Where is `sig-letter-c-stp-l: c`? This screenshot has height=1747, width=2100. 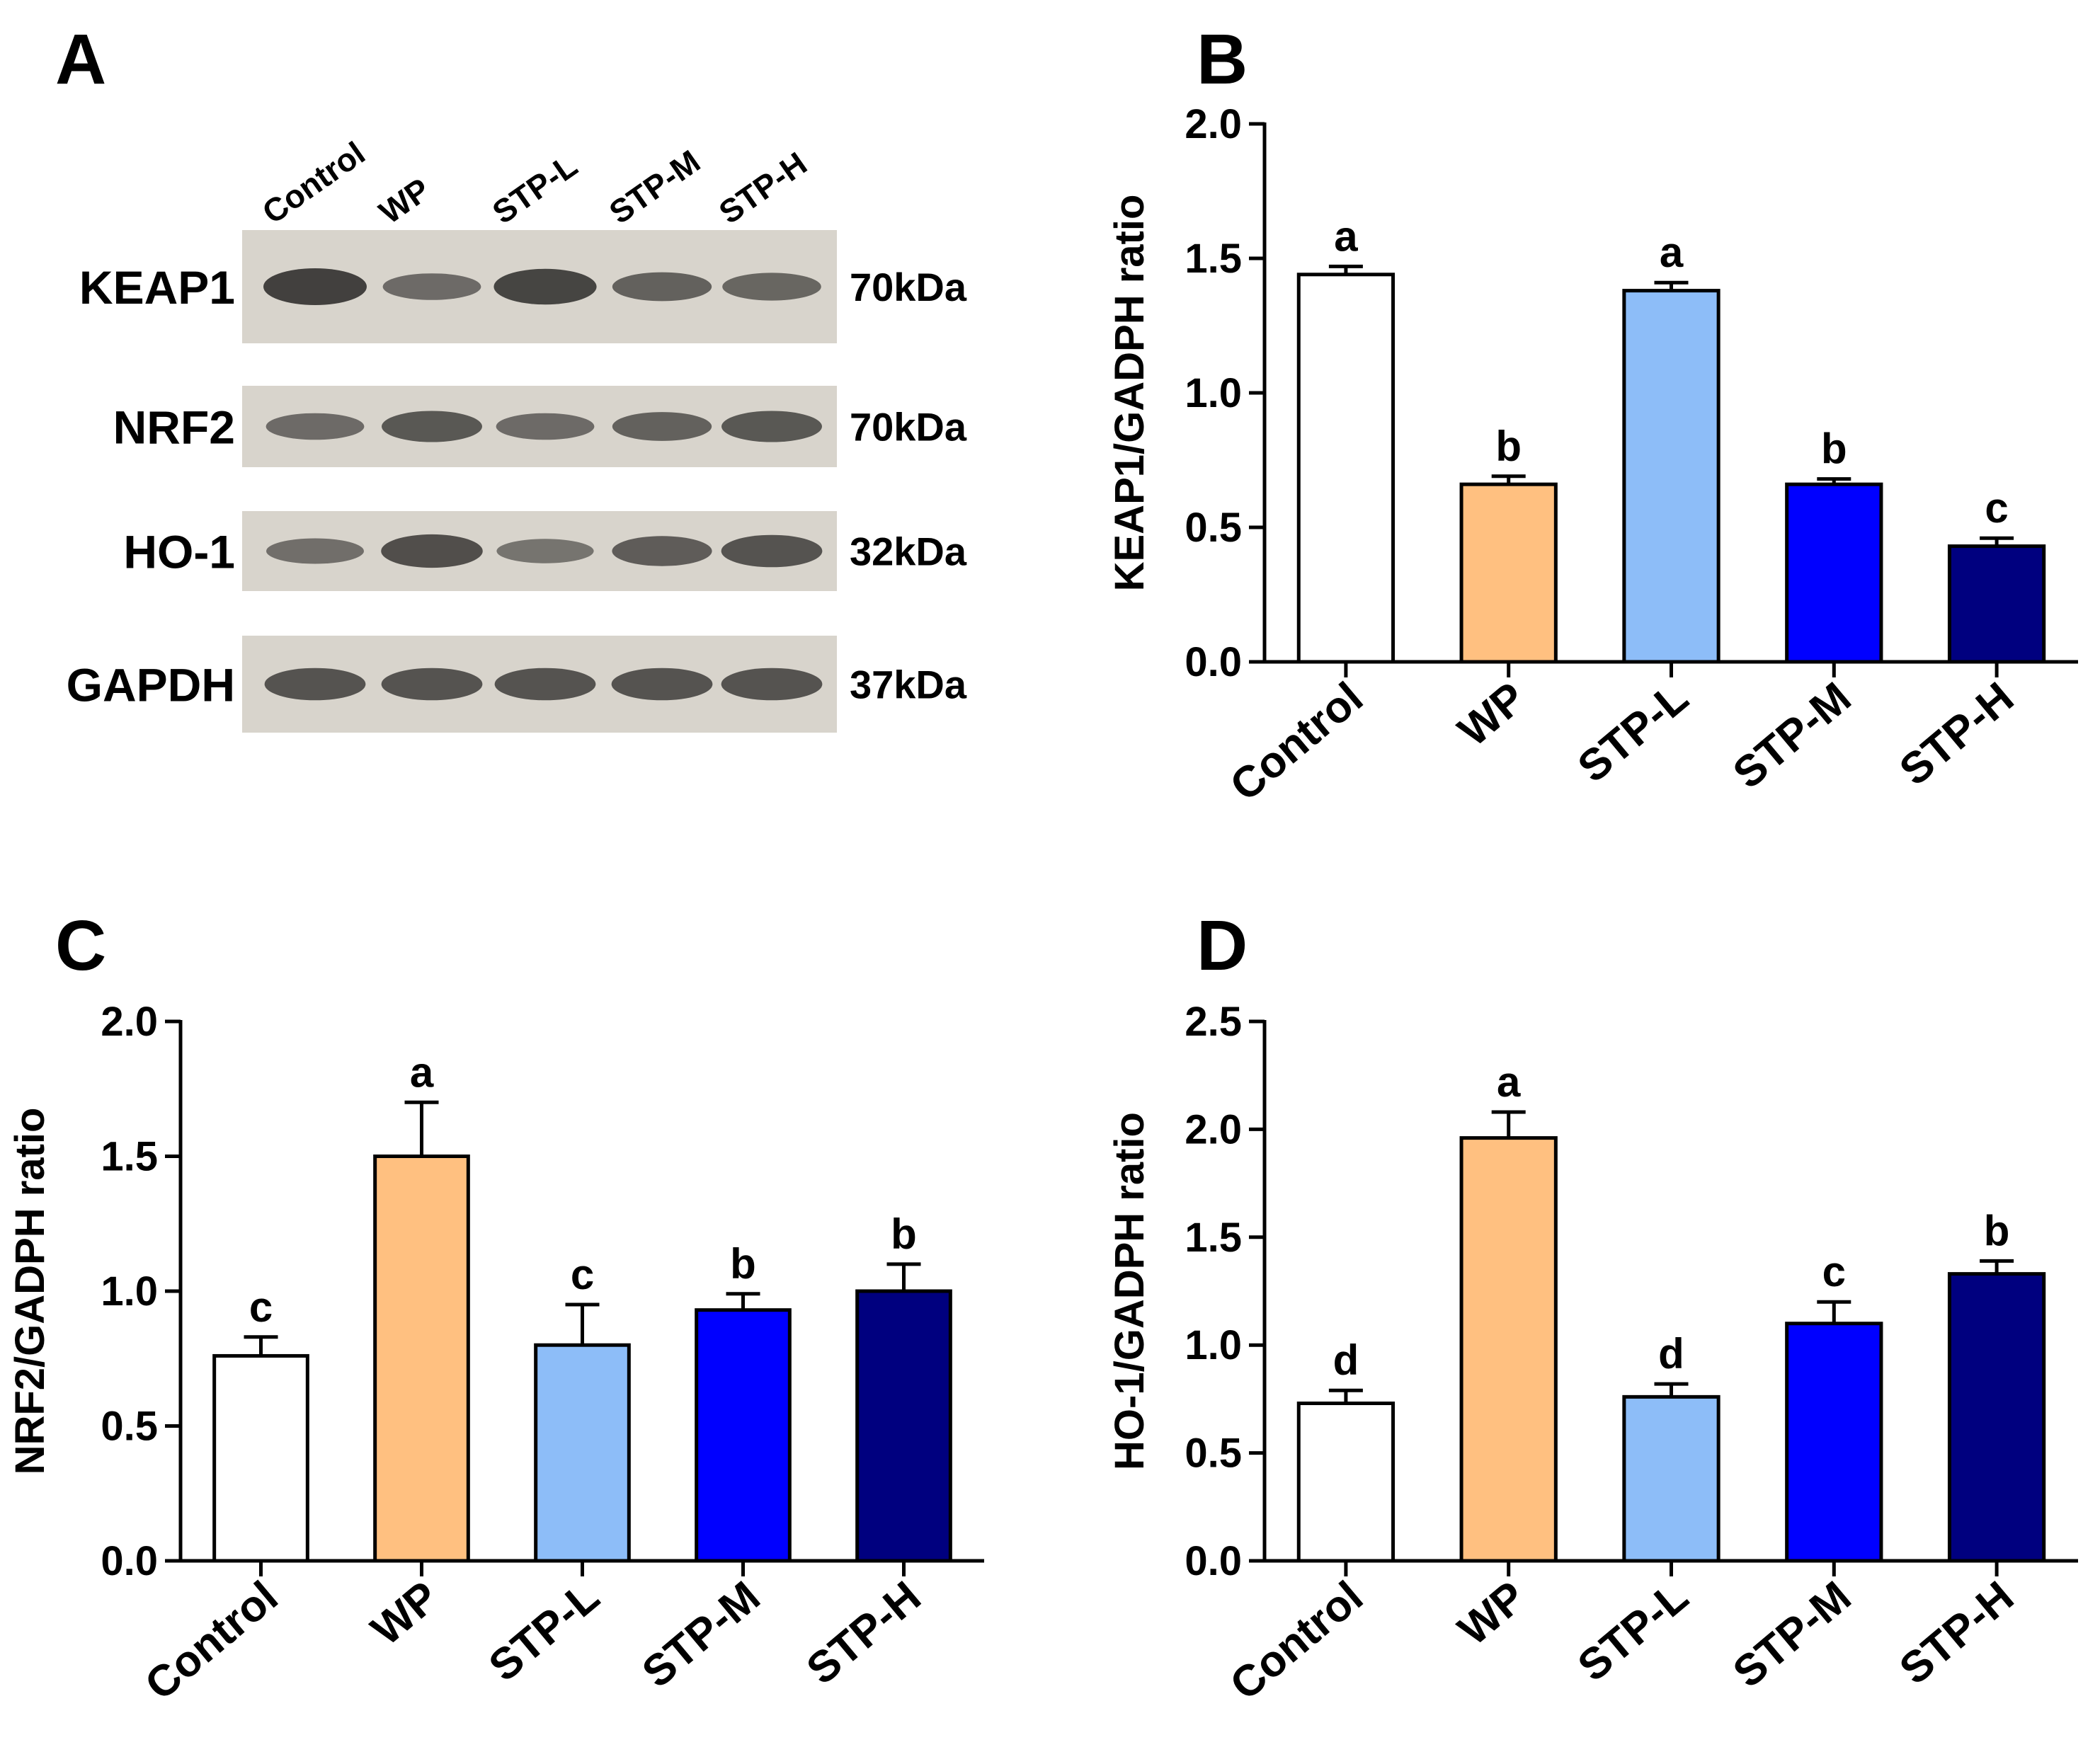 sig-letter-c-stp-l: c is located at coordinates (582, 1274).